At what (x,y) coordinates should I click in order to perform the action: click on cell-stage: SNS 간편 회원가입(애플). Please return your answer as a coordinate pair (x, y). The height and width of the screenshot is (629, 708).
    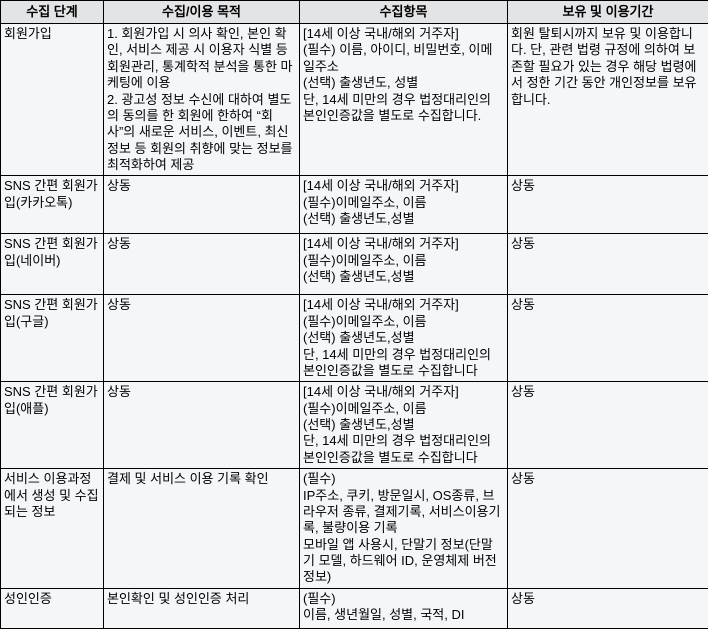
    Looking at the image, I should click on (52, 425).